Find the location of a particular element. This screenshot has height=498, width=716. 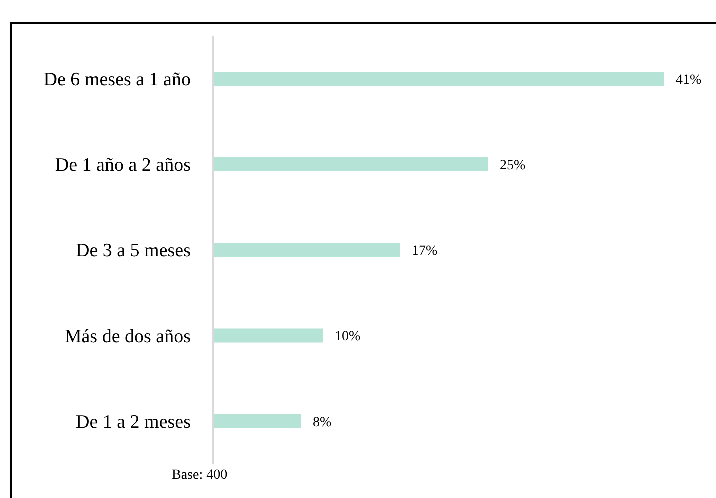

y-tick-label: De 1 año a 2 años is located at coordinates (123, 165).